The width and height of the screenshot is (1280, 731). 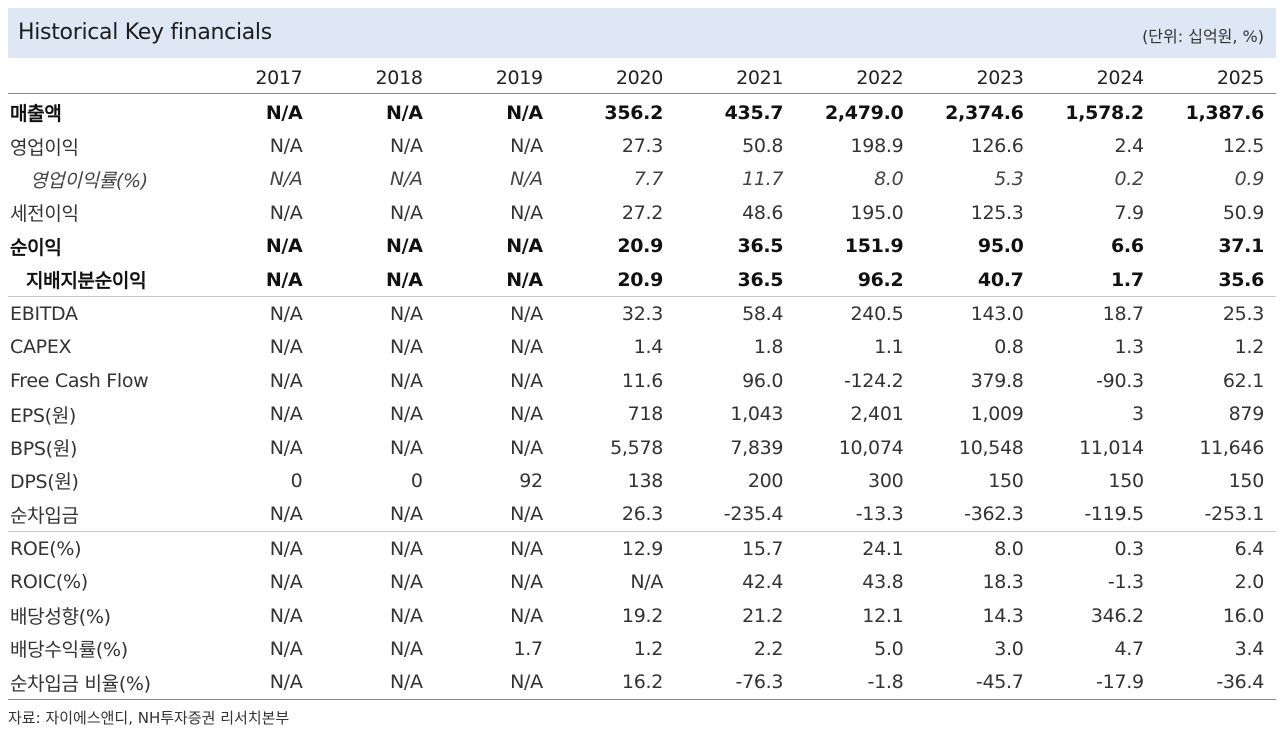 I want to click on table-cell: 11,014, so click(x=1111, y=447).